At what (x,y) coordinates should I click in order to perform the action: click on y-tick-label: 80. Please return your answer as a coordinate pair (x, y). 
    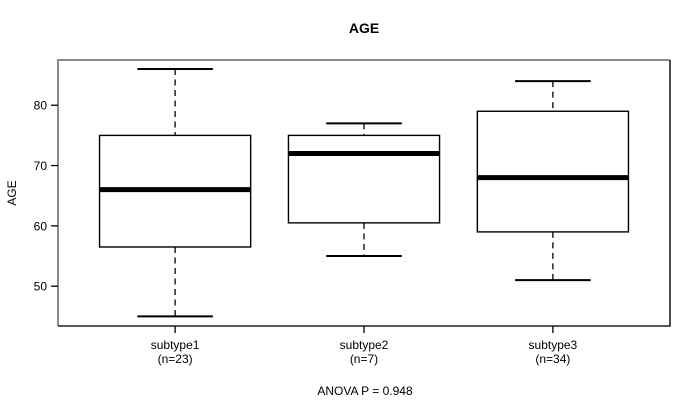
    Looking at the image, I should click on (41, 106).